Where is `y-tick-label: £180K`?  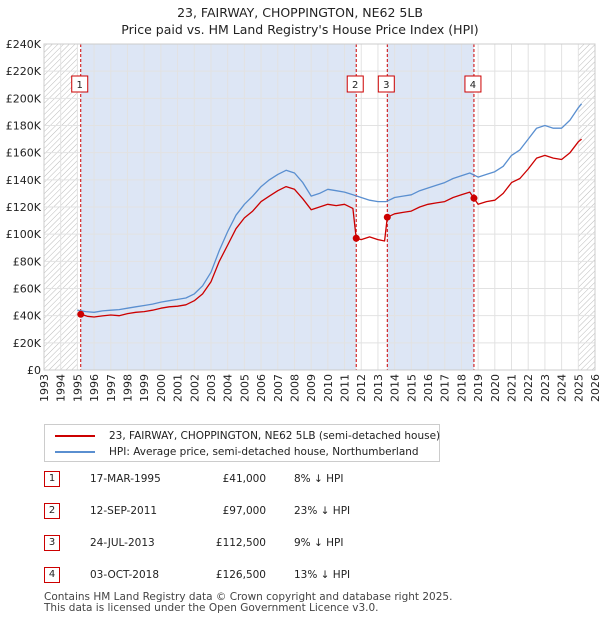 y-tick-label: £180K is located at coordinates (24, 126).